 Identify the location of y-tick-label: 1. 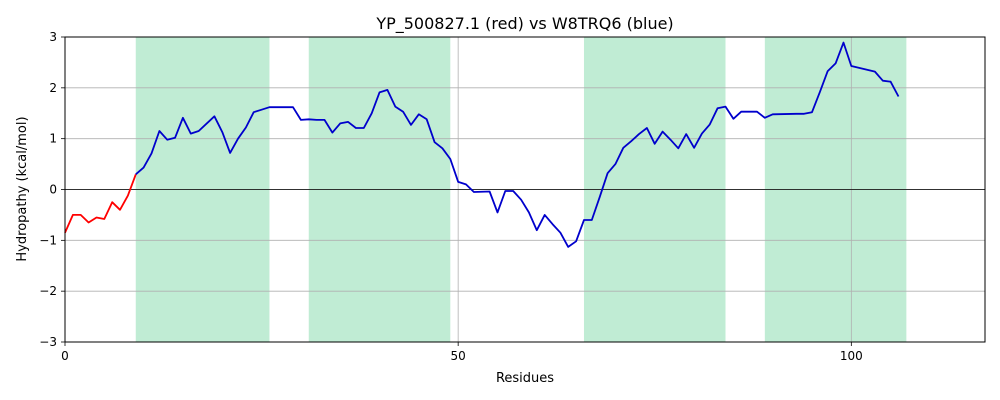
(53, 139).